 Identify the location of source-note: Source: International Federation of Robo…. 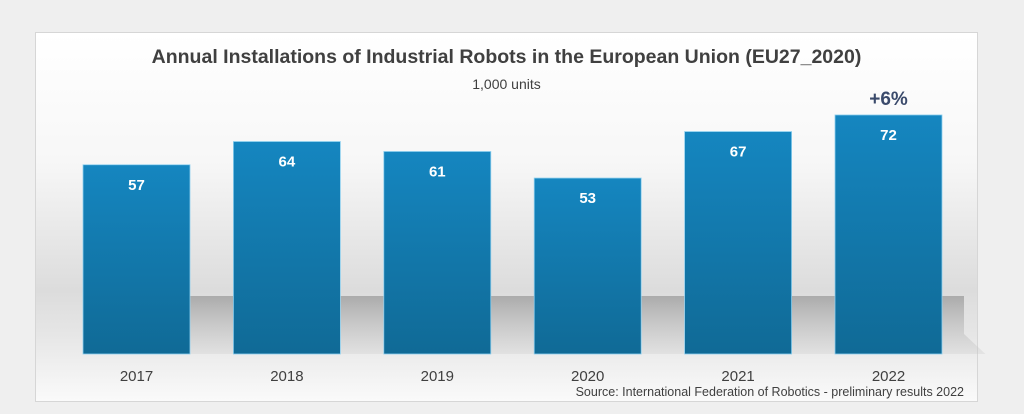
(769, 392).